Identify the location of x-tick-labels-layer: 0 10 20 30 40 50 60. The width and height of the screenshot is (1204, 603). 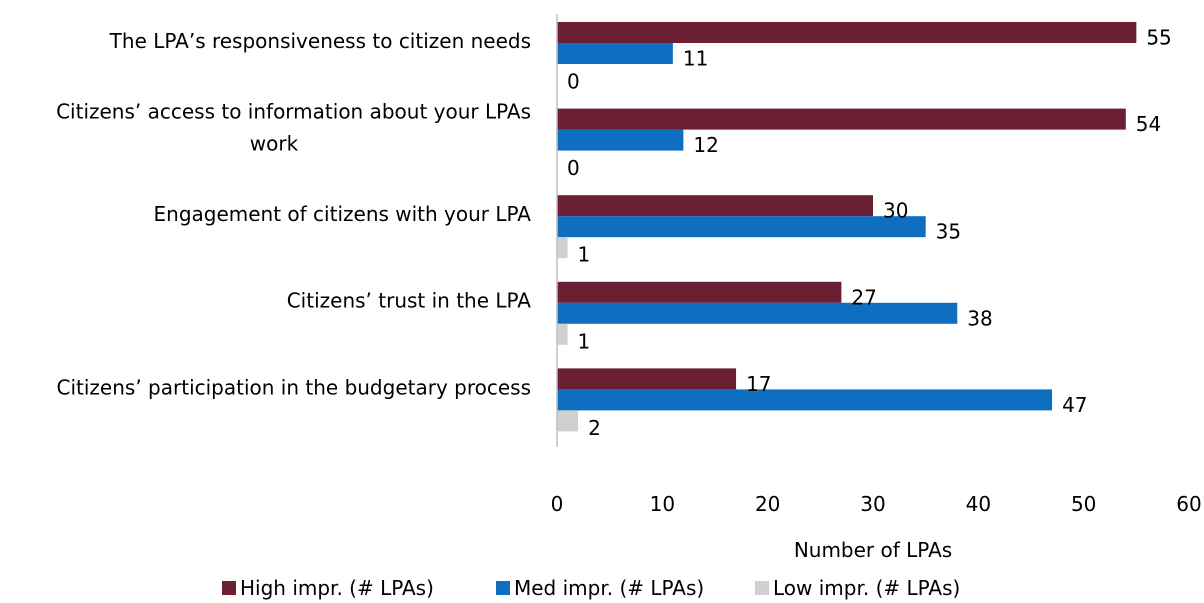
(876, 504).